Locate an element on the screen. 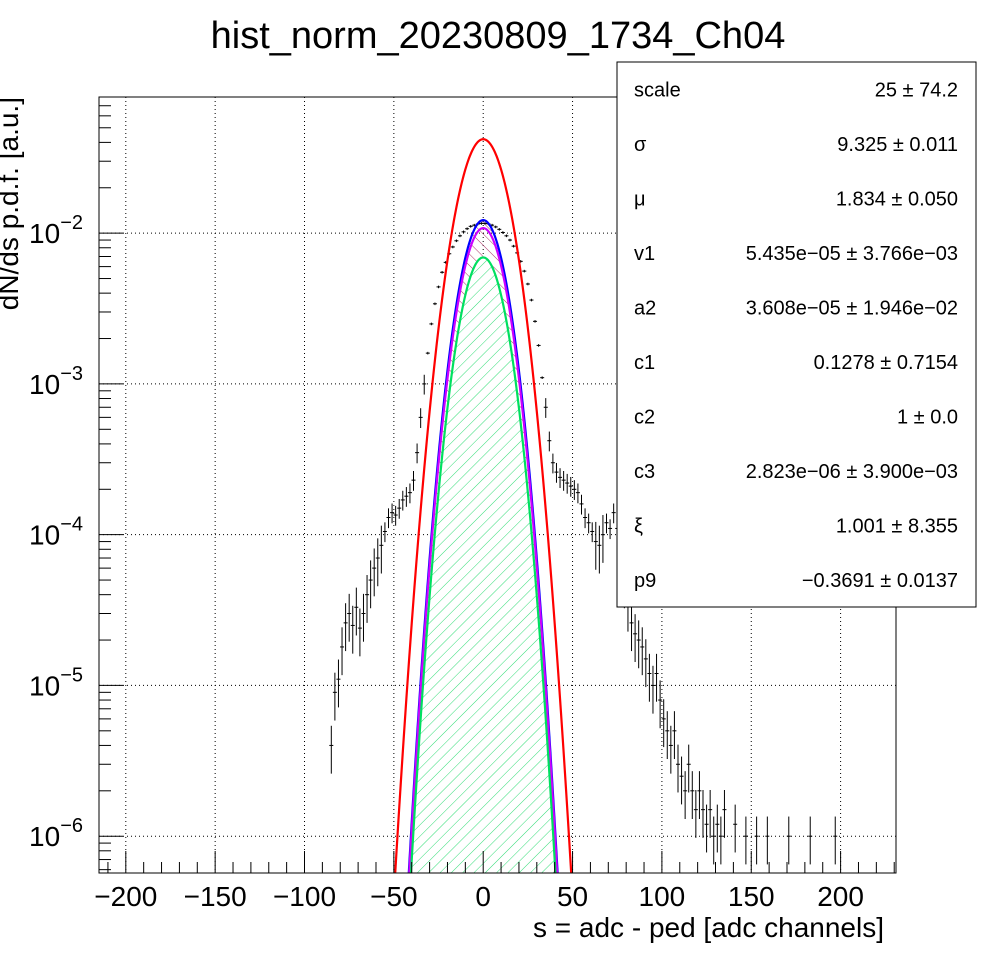 The image size is (996, 972). y-axis-label: dN/ds p.d.f. [a.u.] is located at coordinates (12, 203).